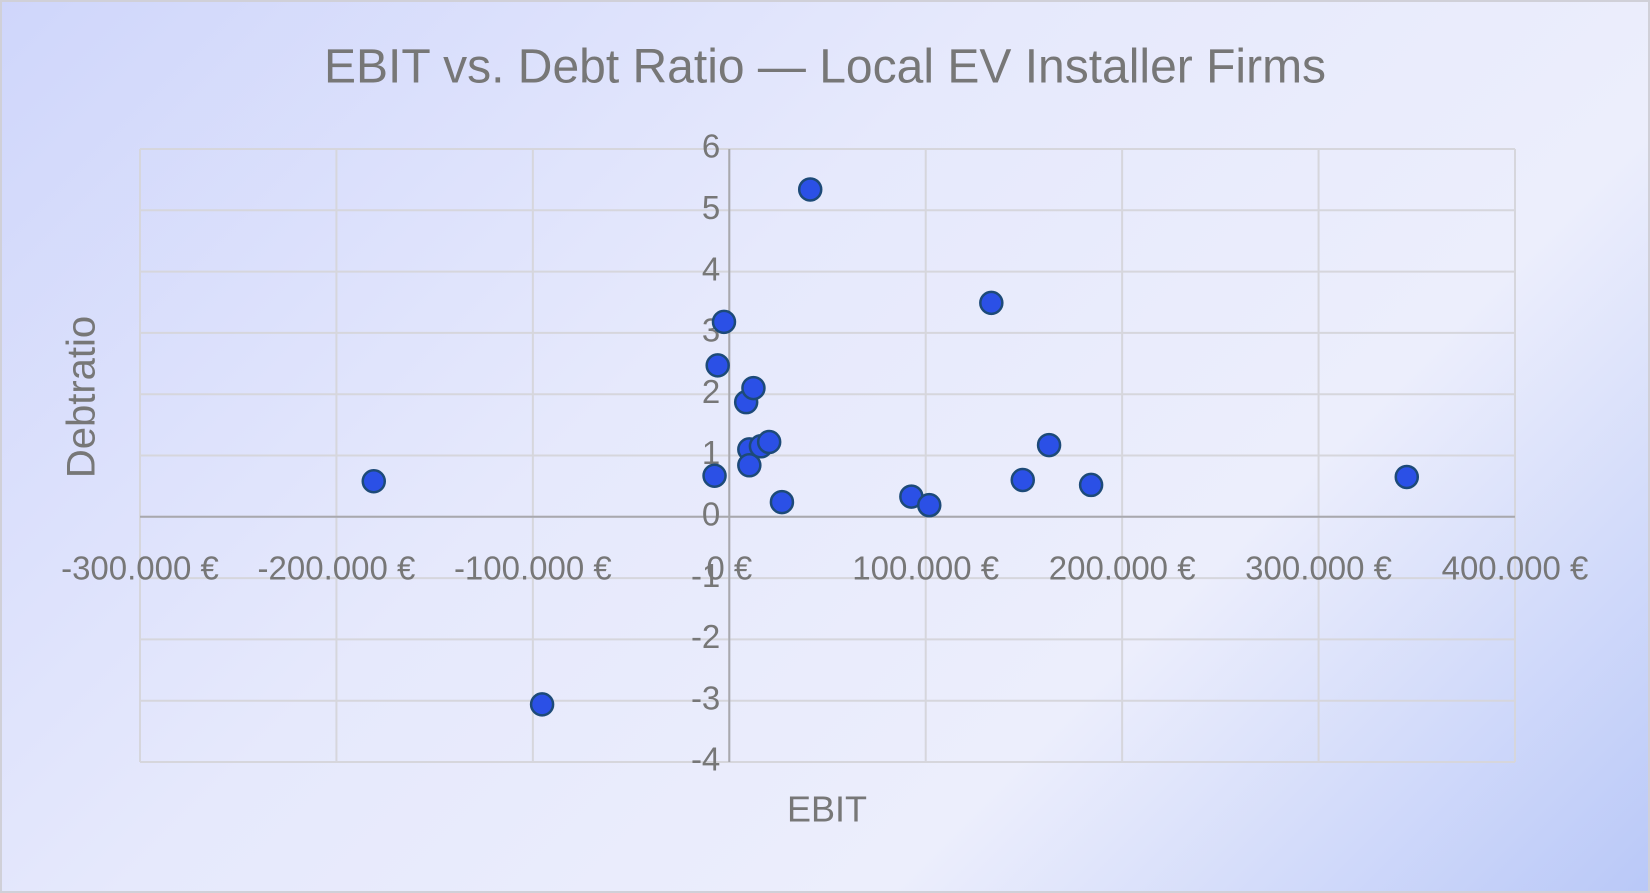 This screenshot has width=1650, height=893. Describe the element at coordinates (533, 568) in the screenshot. I see `x-tick-label: -100.000 €` at that location.